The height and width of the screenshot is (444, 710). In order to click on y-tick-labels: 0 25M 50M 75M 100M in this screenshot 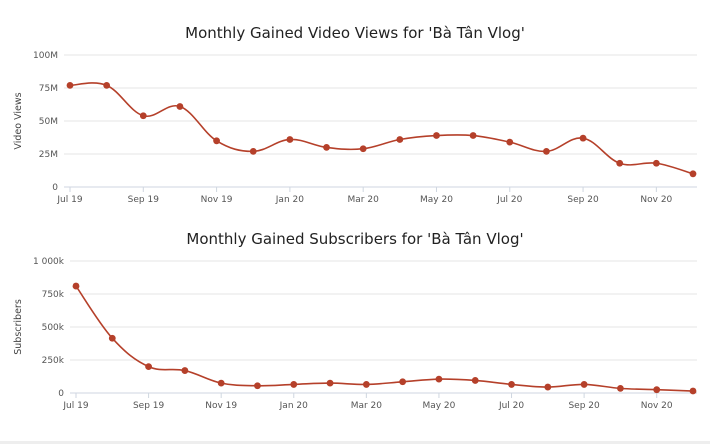, I will do `click(45, 122)`.